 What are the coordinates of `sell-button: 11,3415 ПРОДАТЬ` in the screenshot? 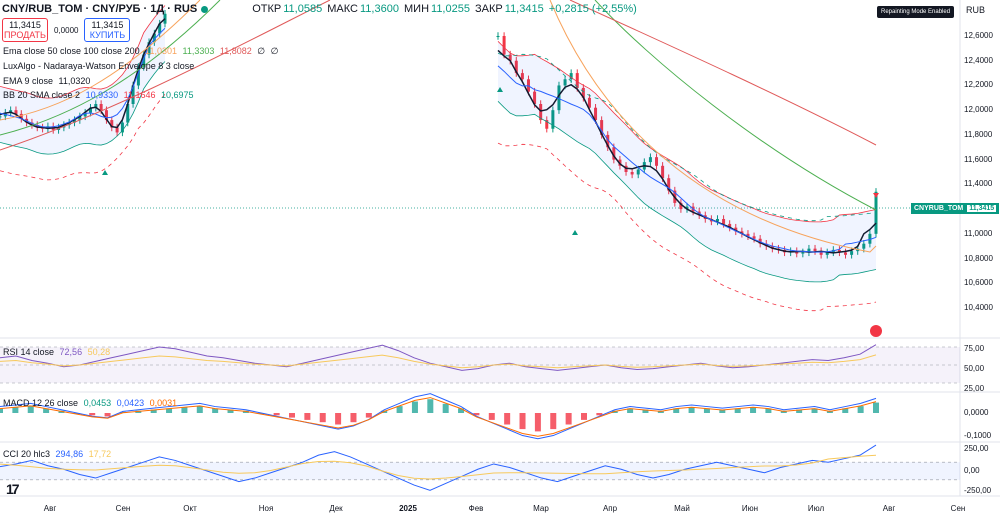 It's located at (25, 30).